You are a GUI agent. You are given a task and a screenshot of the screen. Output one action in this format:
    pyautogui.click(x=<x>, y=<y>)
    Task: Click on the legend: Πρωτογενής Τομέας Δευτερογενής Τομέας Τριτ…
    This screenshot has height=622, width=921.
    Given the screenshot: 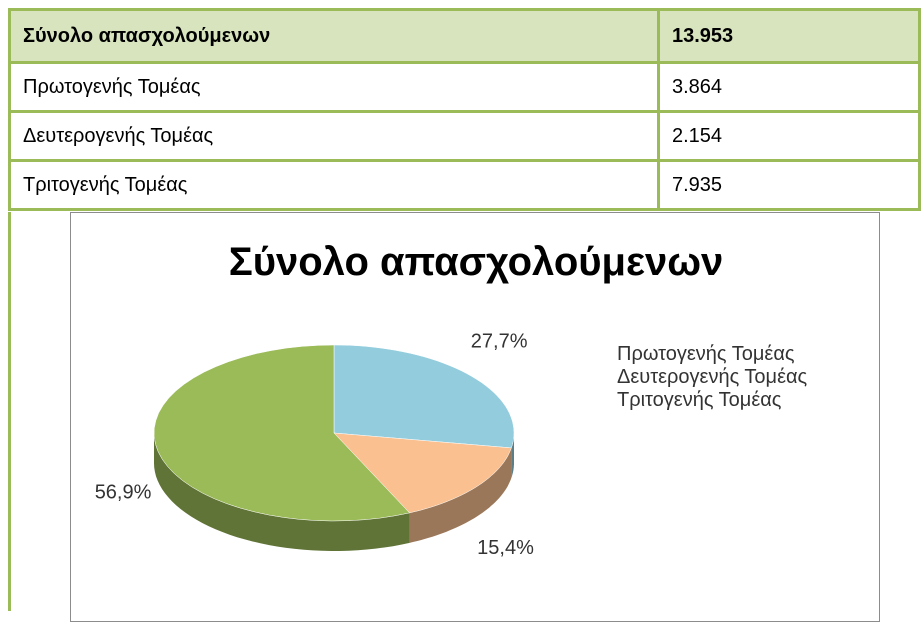 What is the action you would take?
    pyautogui.click(x=736, y=377)
    